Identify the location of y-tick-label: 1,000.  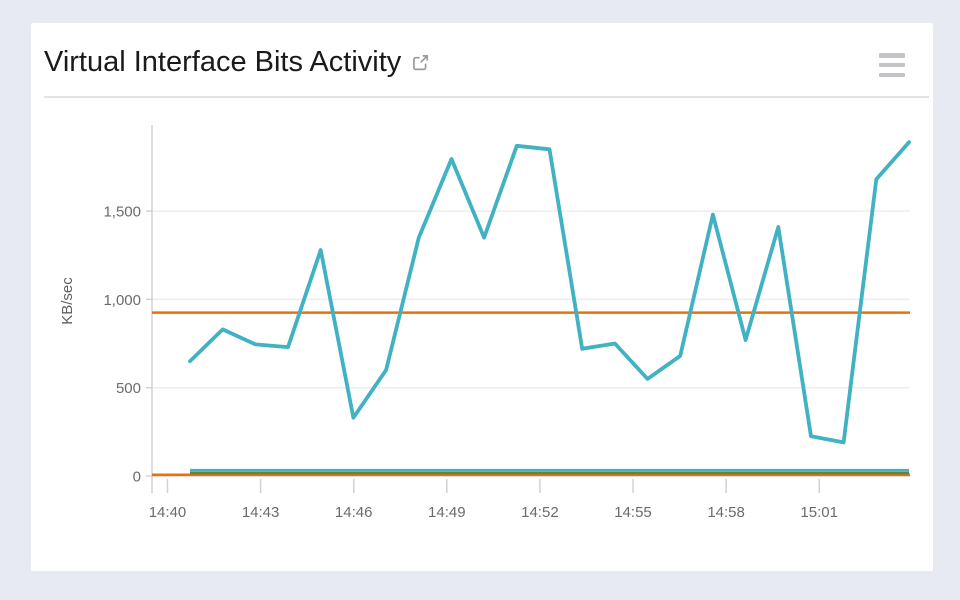
(122, 300).